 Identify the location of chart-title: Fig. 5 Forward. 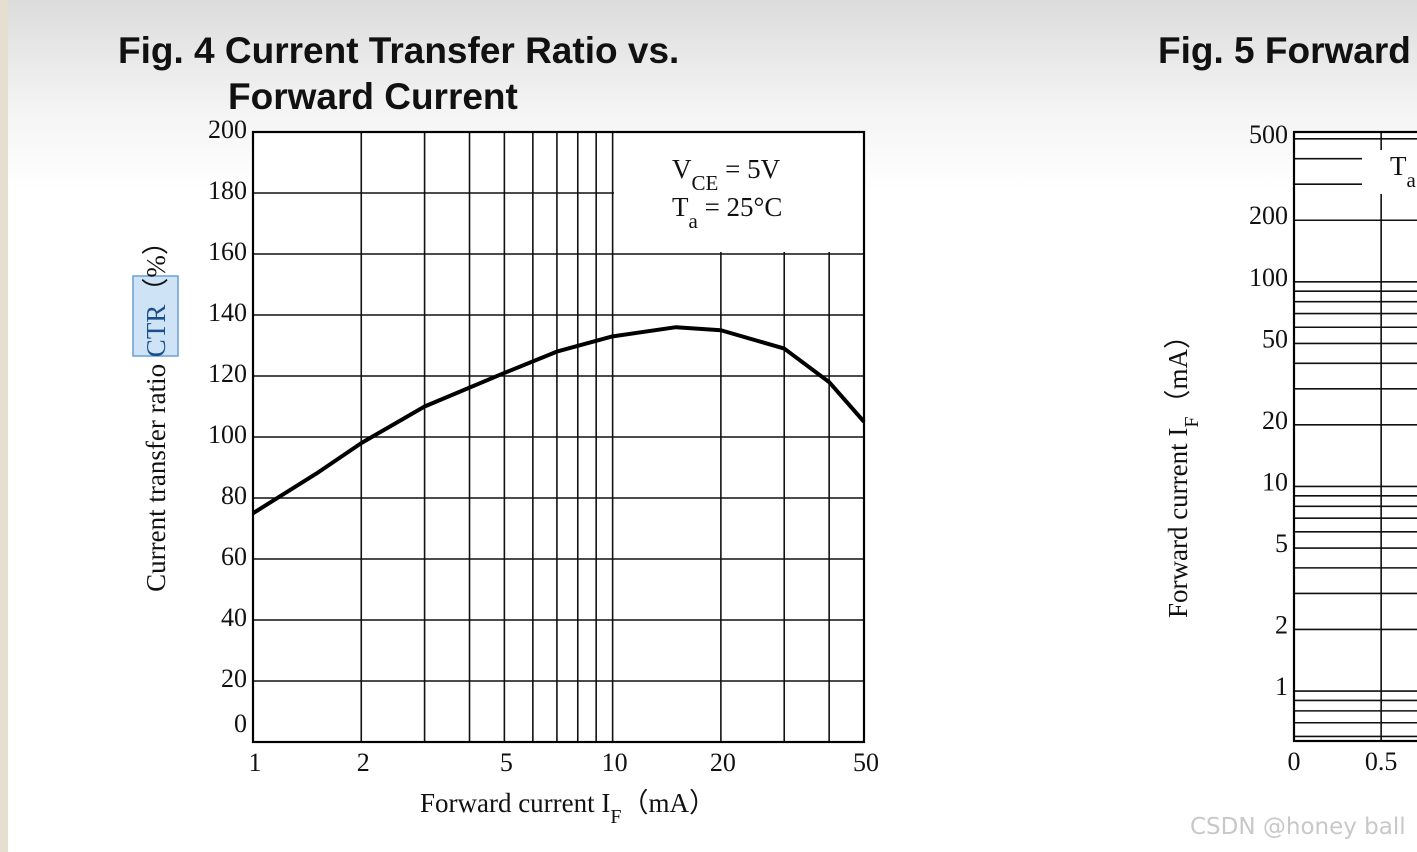
(1284, 50).